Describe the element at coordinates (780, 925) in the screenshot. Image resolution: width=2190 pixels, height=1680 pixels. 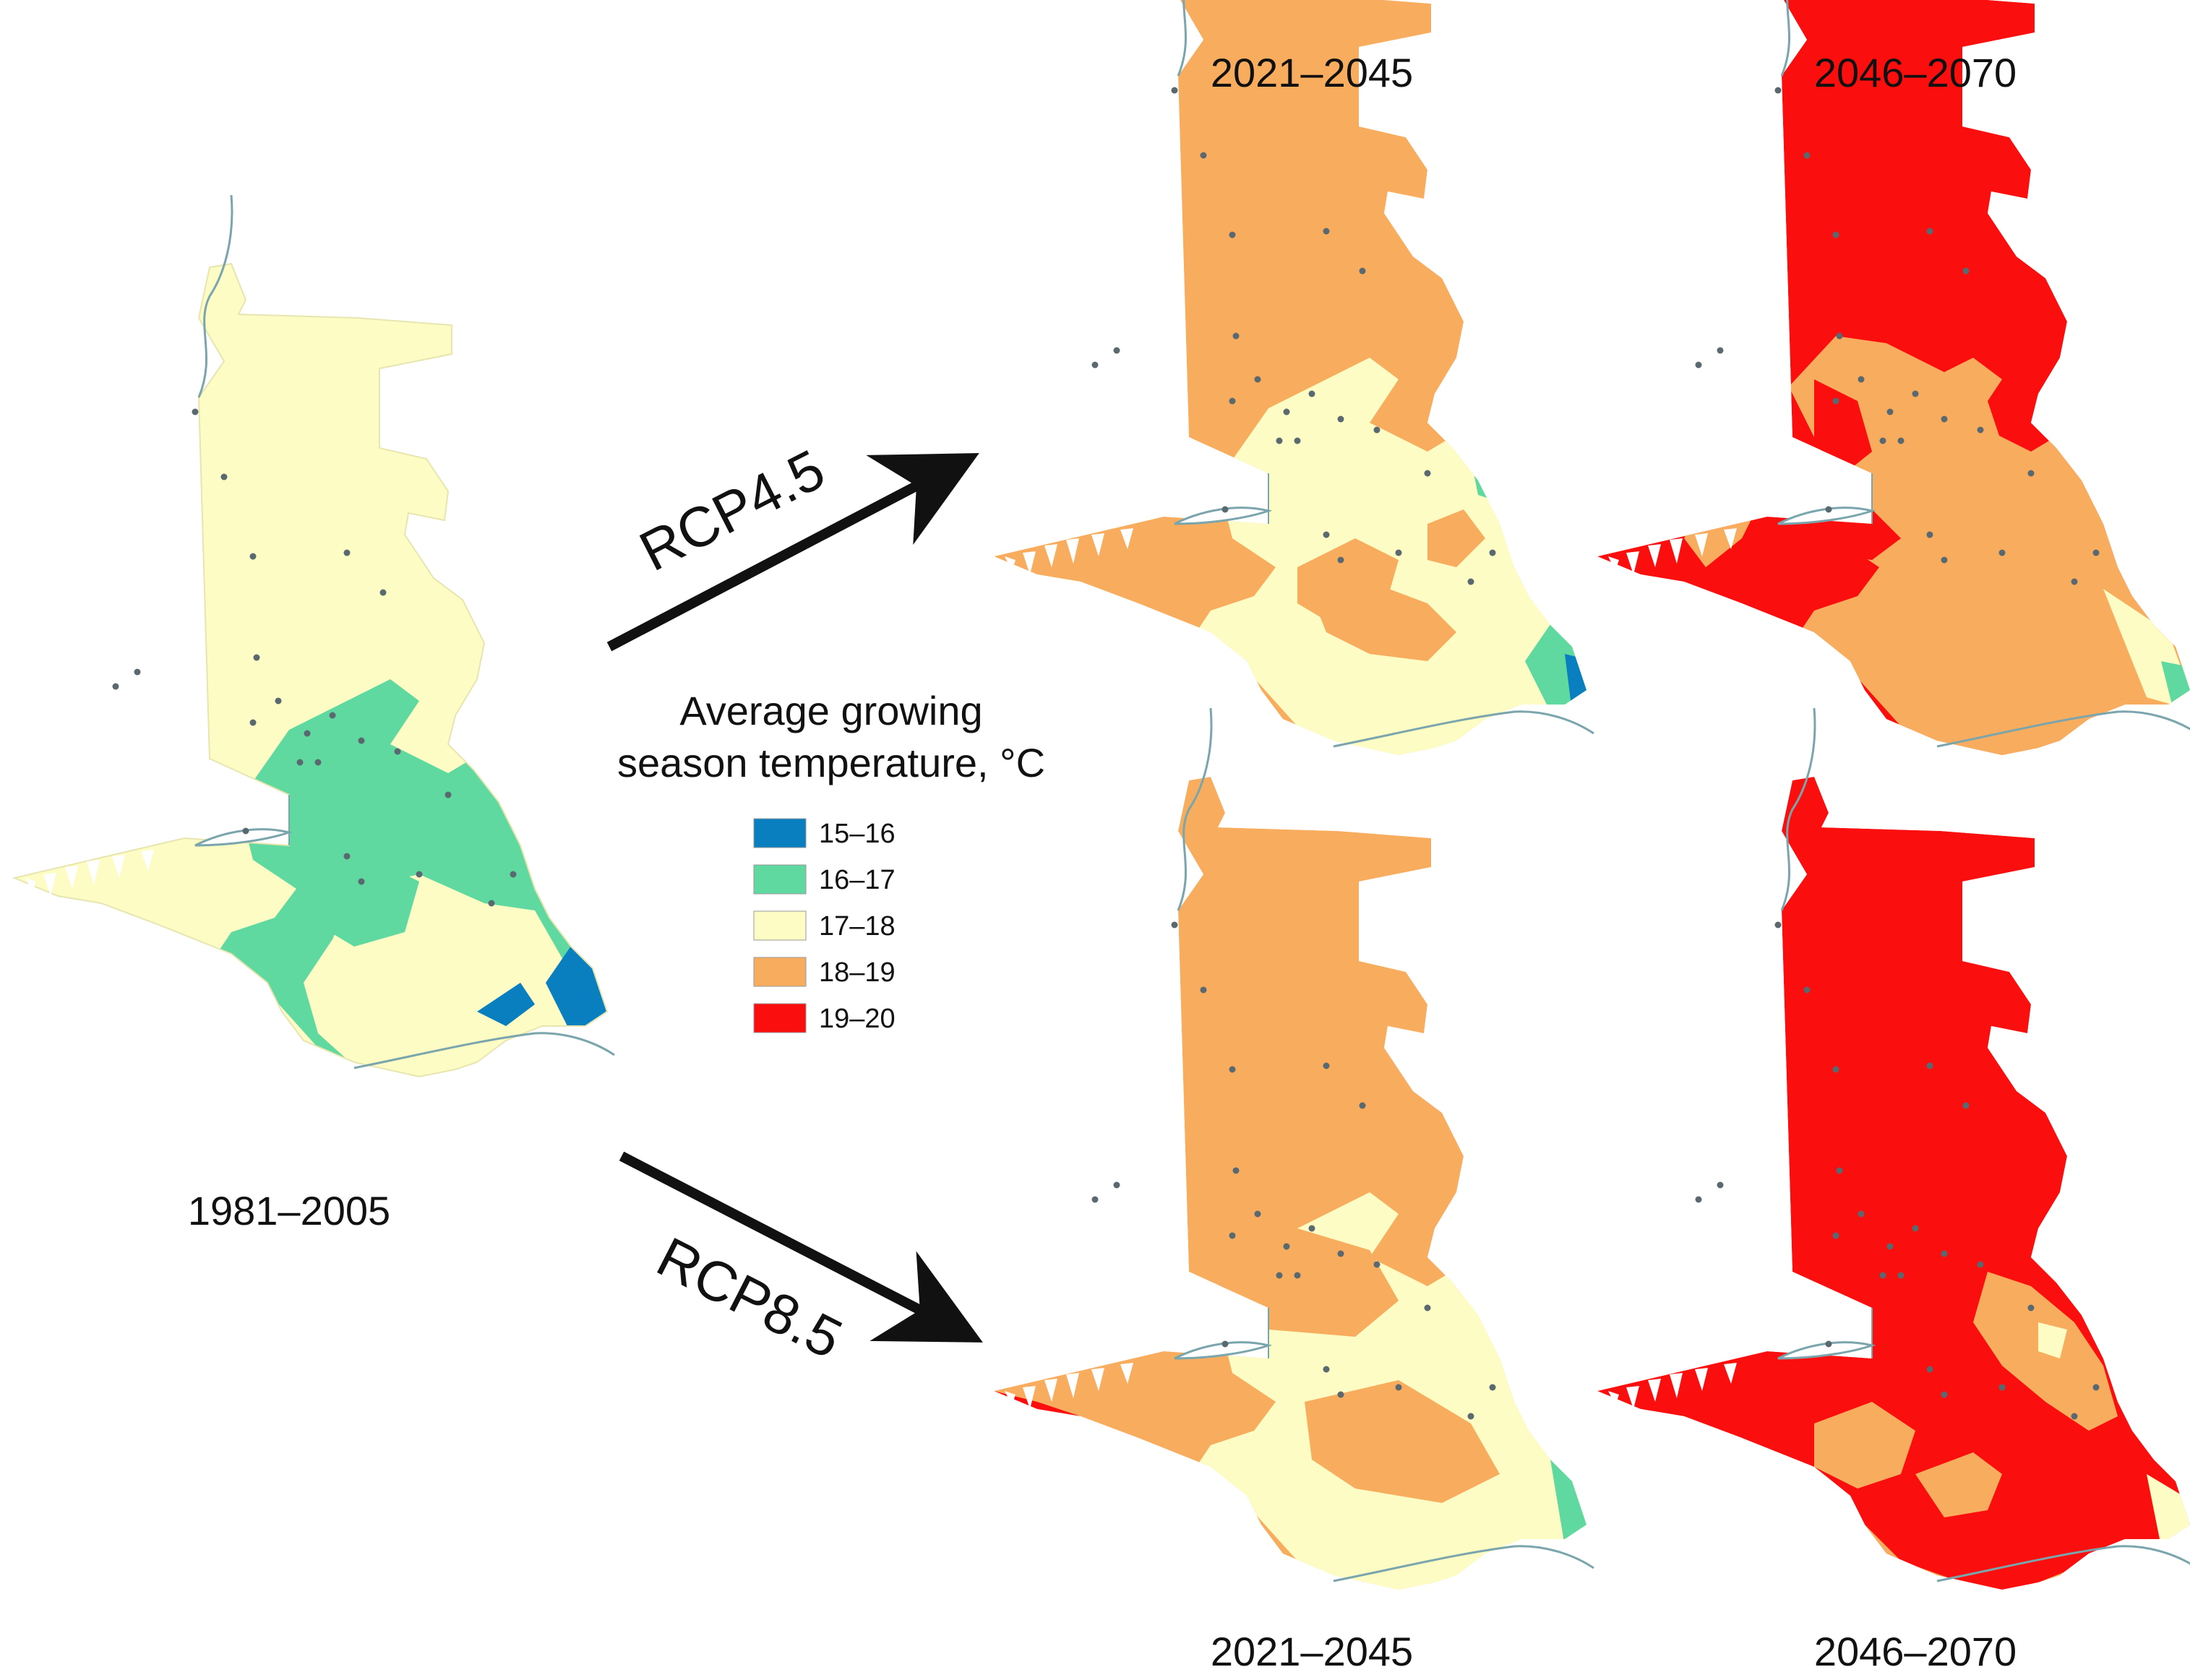
I see `legend-swatch-17–18` at that location.